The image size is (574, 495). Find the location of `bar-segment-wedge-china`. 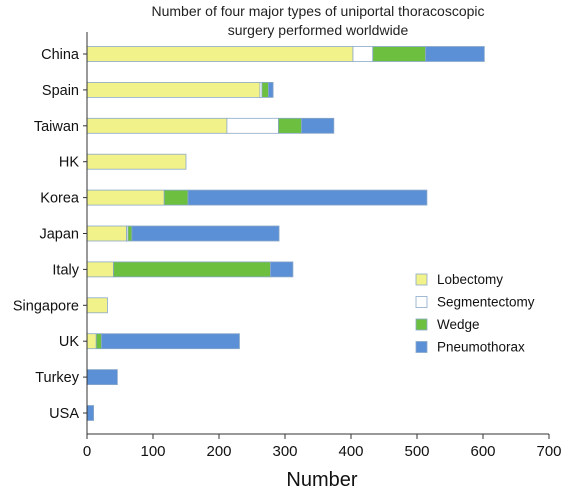

bar-segment-wedge-china is located at coordinates (399, 54).